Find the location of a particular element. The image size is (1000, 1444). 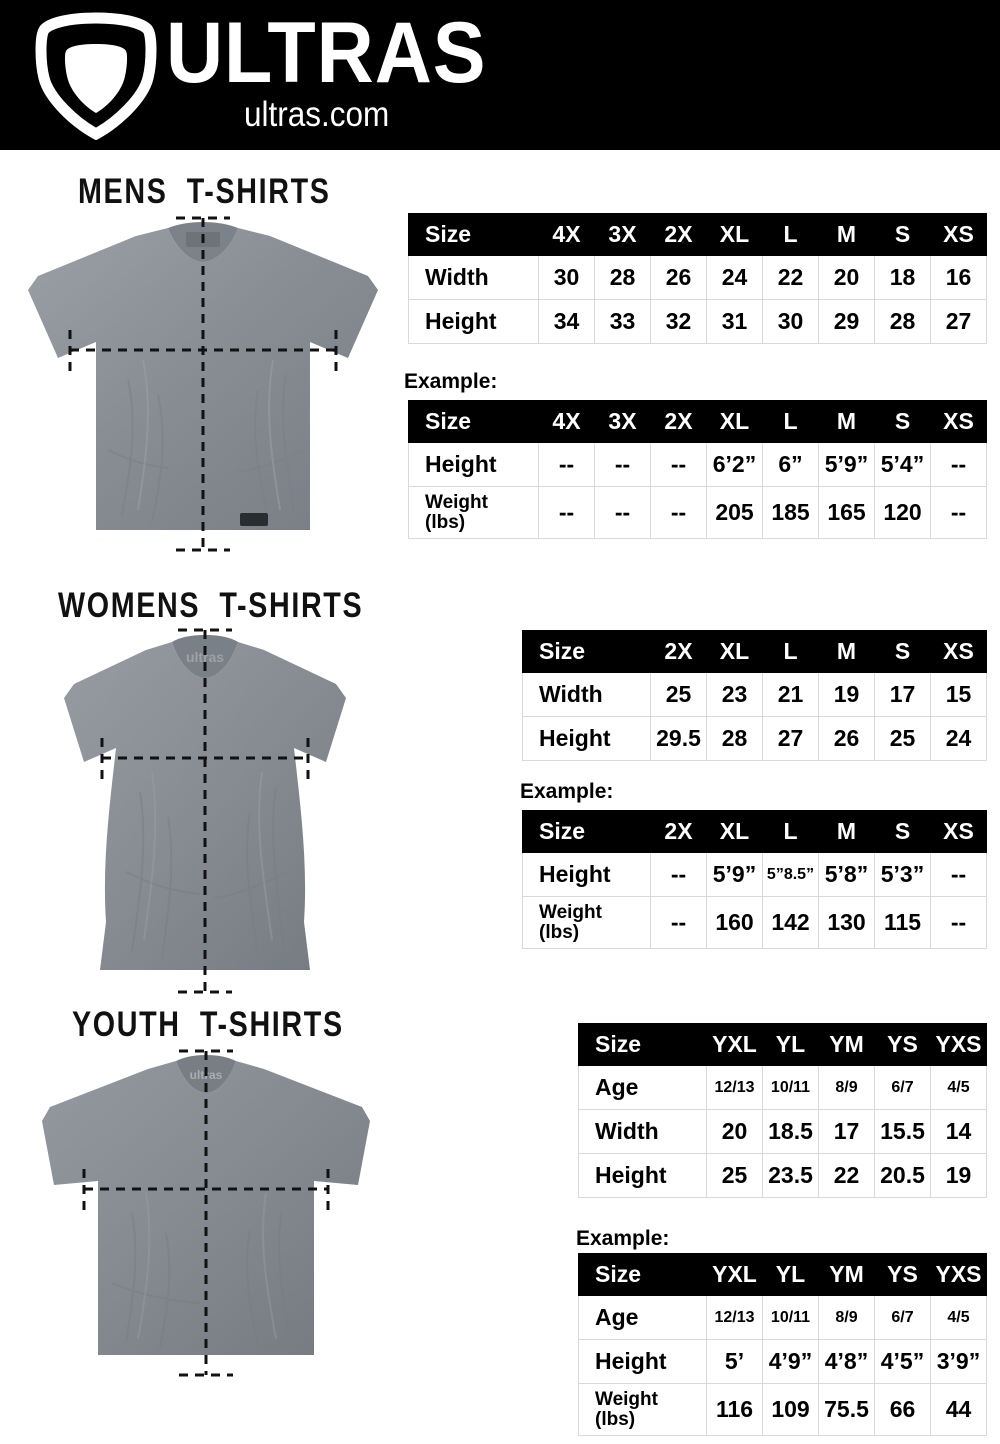

cell: 21 is located at coordinates (790, 694).